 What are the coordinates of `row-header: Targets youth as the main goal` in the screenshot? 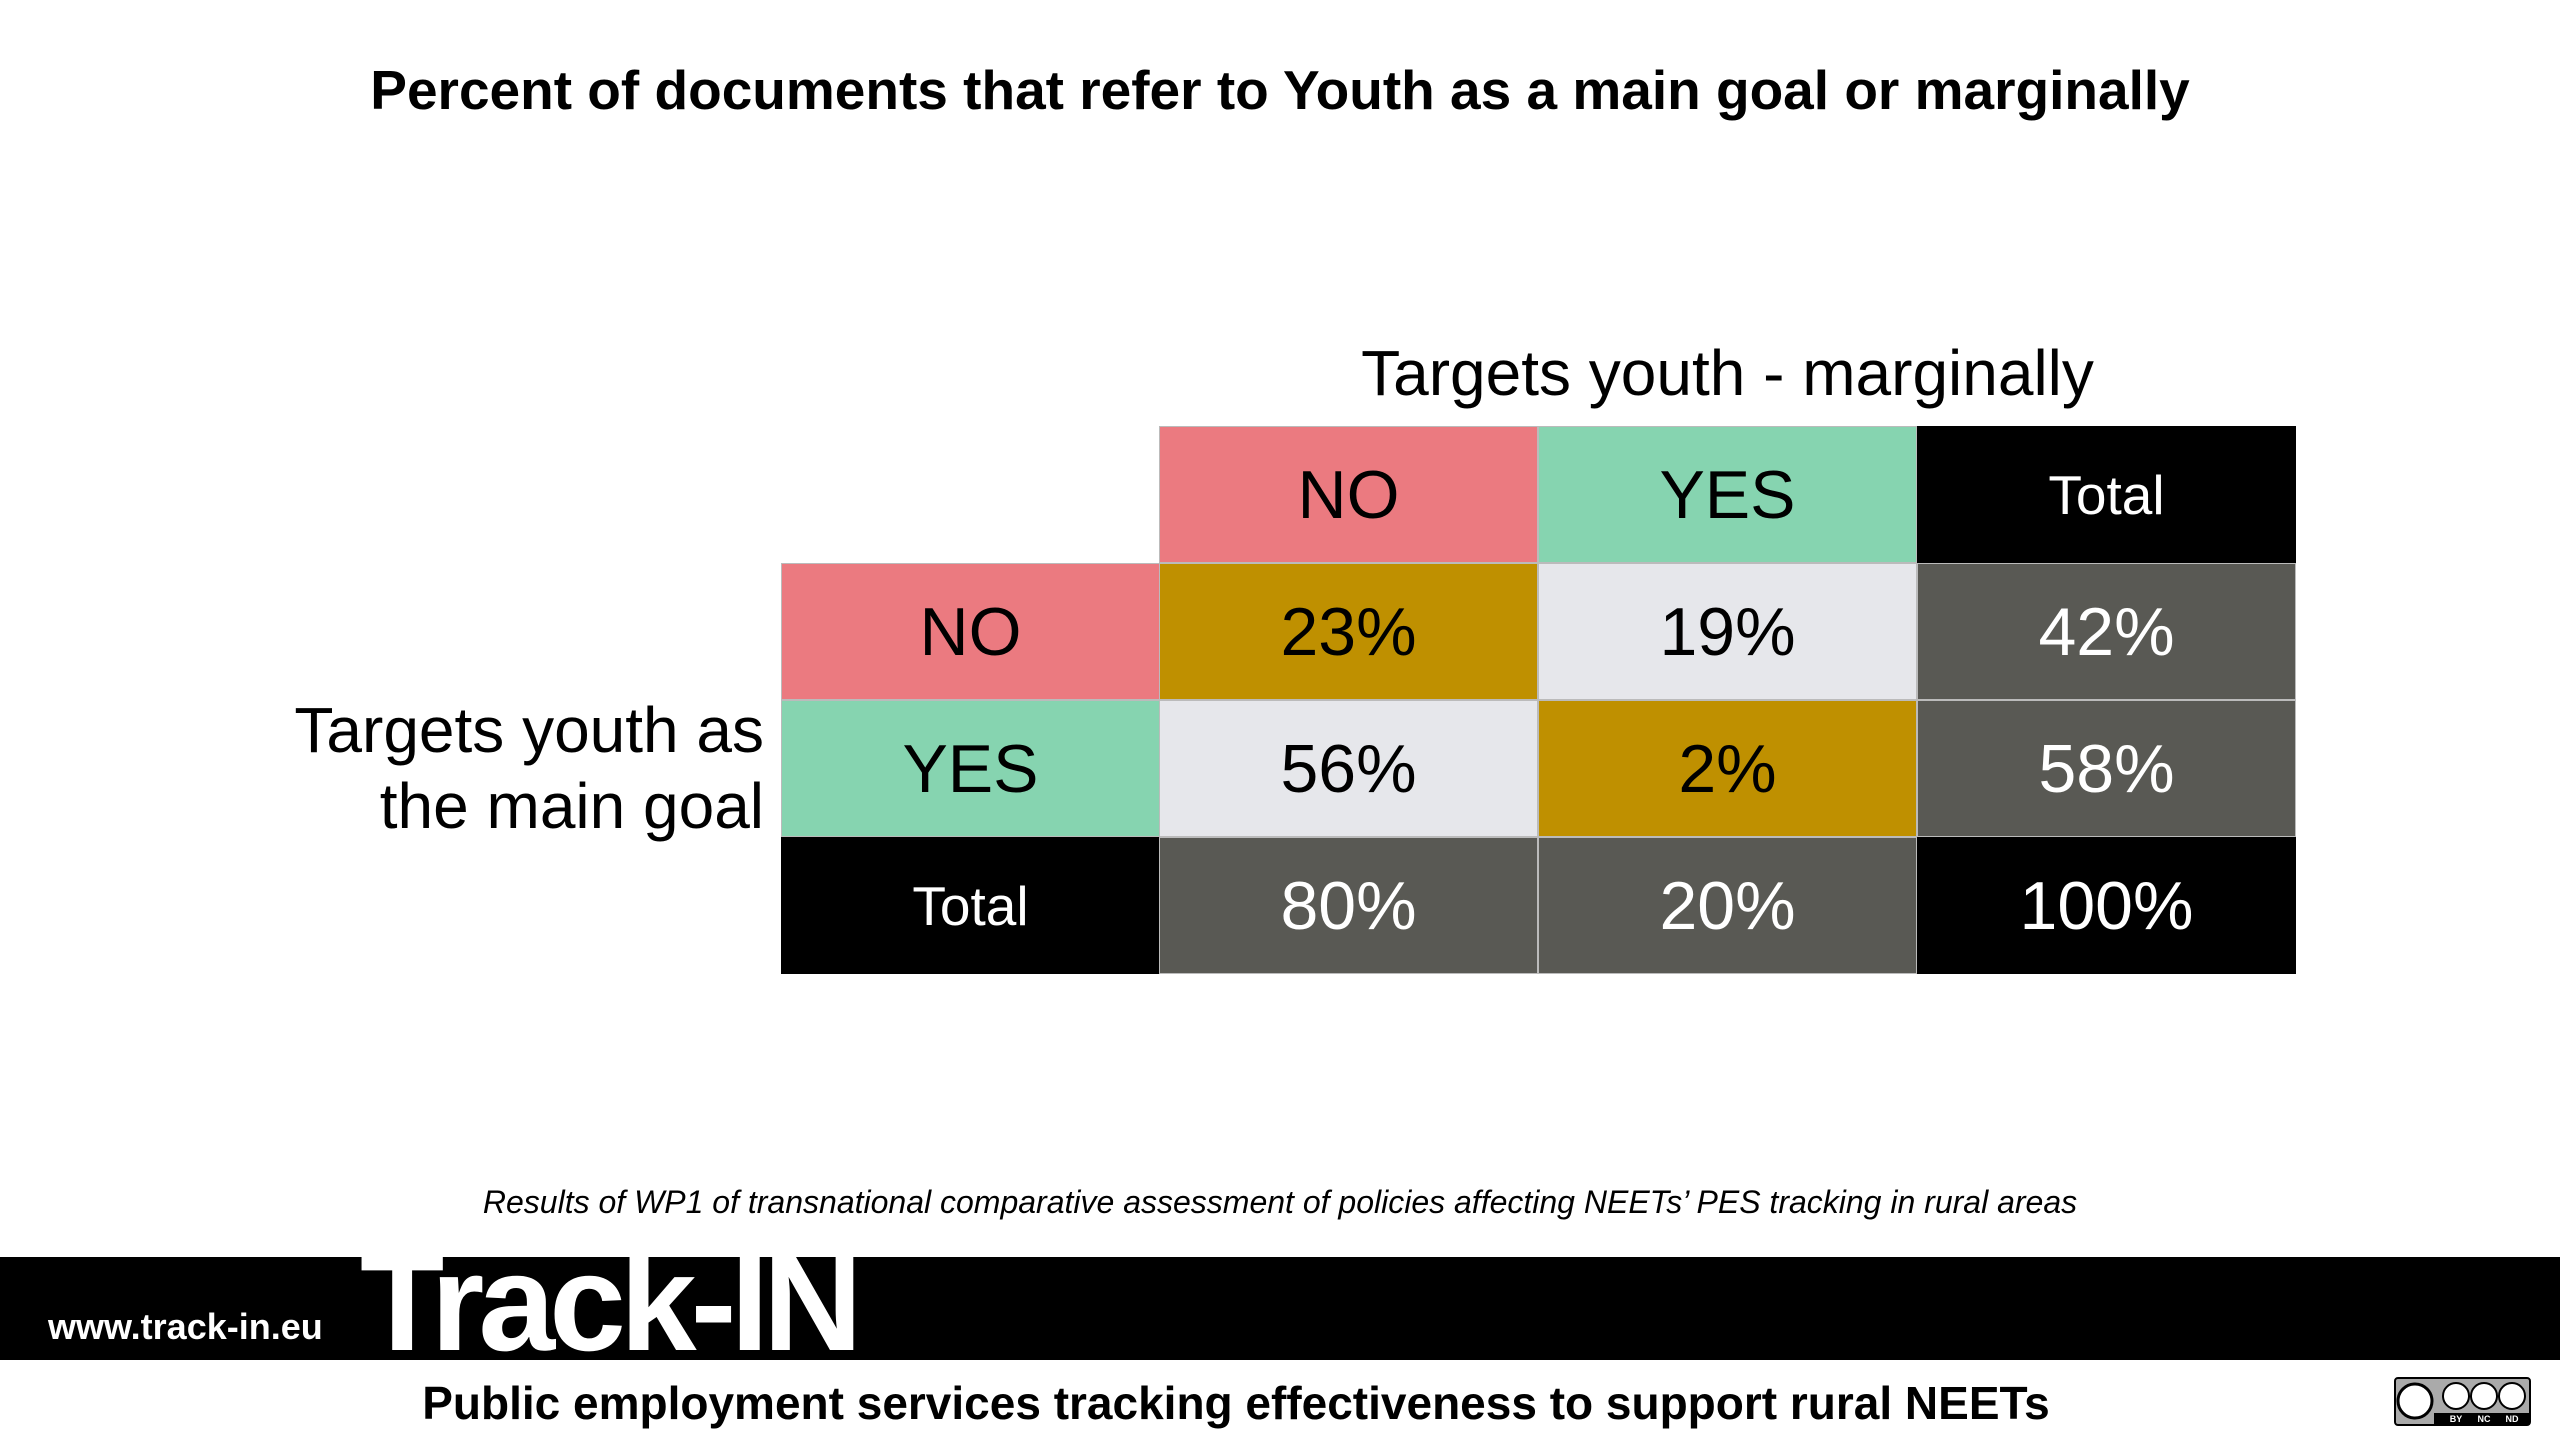 It's located at (529, 768).